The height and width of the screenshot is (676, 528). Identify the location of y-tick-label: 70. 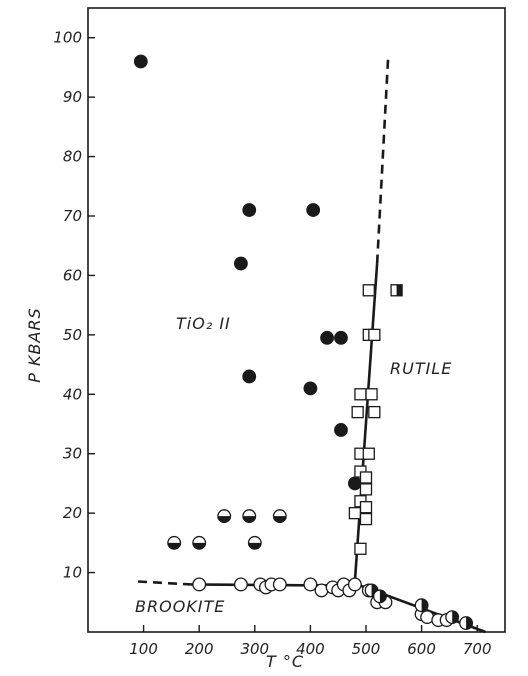
(72, 216).